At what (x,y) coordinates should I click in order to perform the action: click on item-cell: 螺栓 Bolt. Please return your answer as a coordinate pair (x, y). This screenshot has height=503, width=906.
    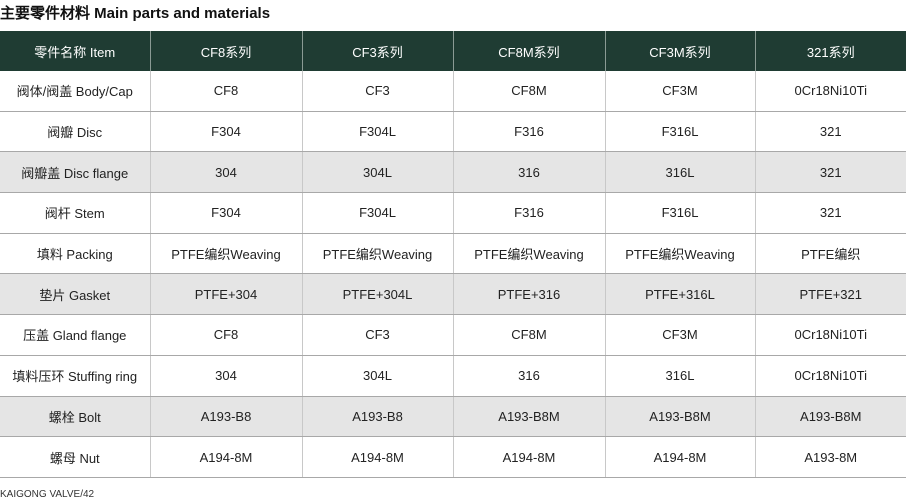
    Looking at the image, I should click on (75, 417).